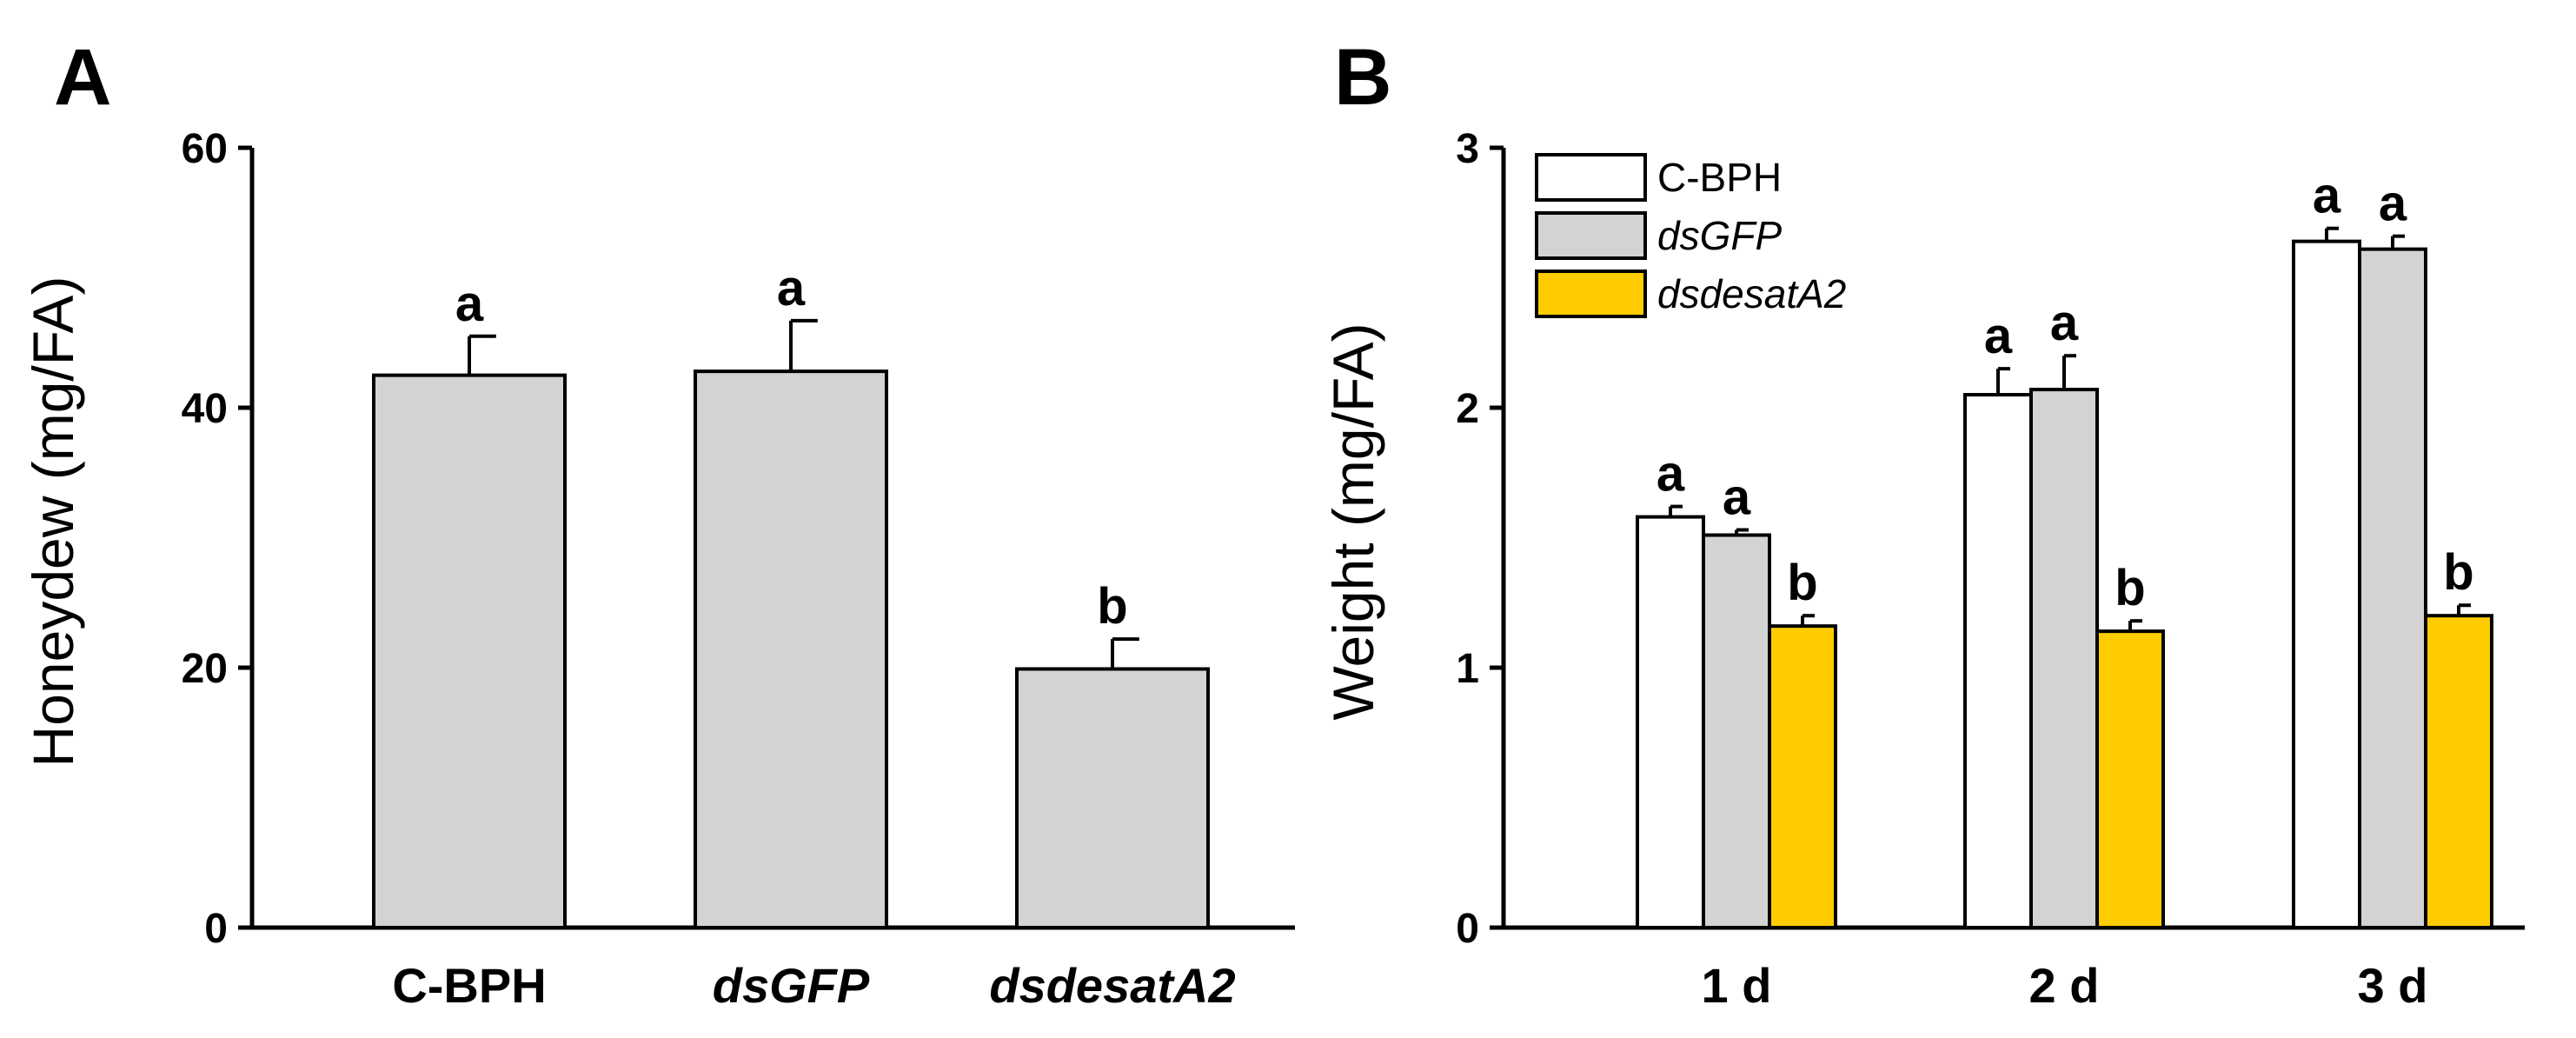 Image resolution: width=2576 pixels, height=1038 pixels. Describe the element at coordinates (1719, 235) in the screenshot. I see `legend-label: dsGFP` at that location.